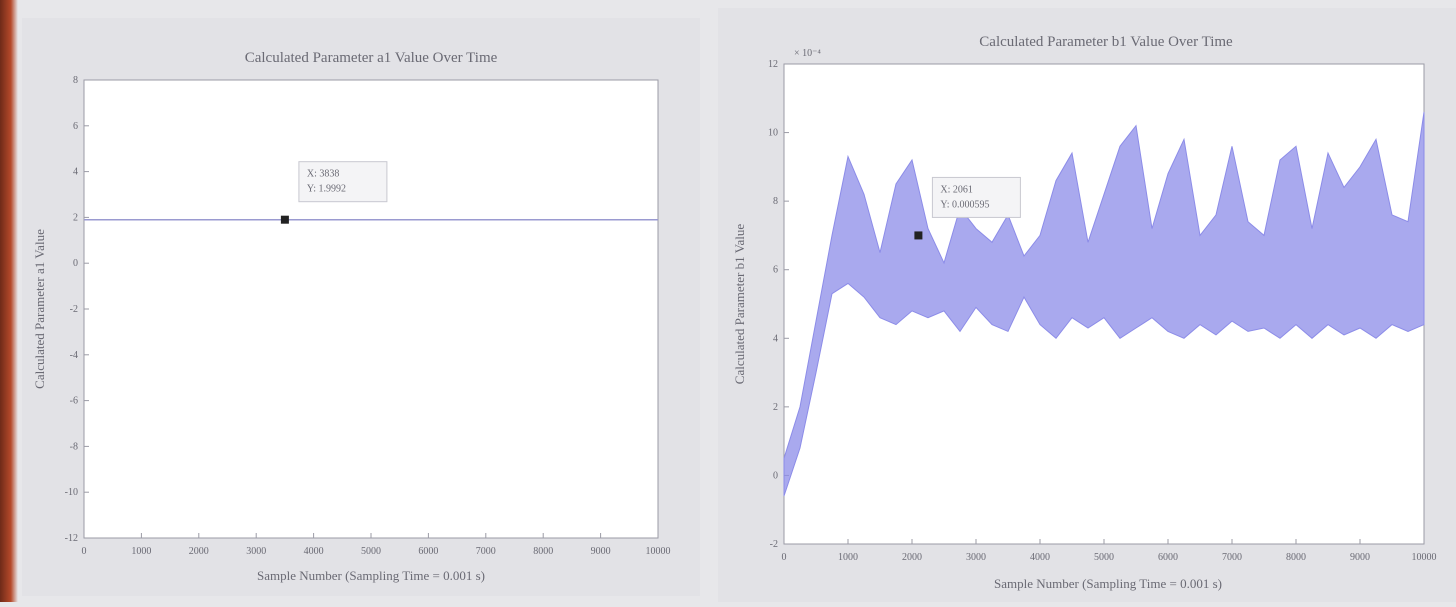 Image resolution: width=1456 pixels, height=607 pixels. What do you see at coordinates (323, 174) in the screenshot?
I see `datatip-line: X: 3838` at bounding box center [323, 174].